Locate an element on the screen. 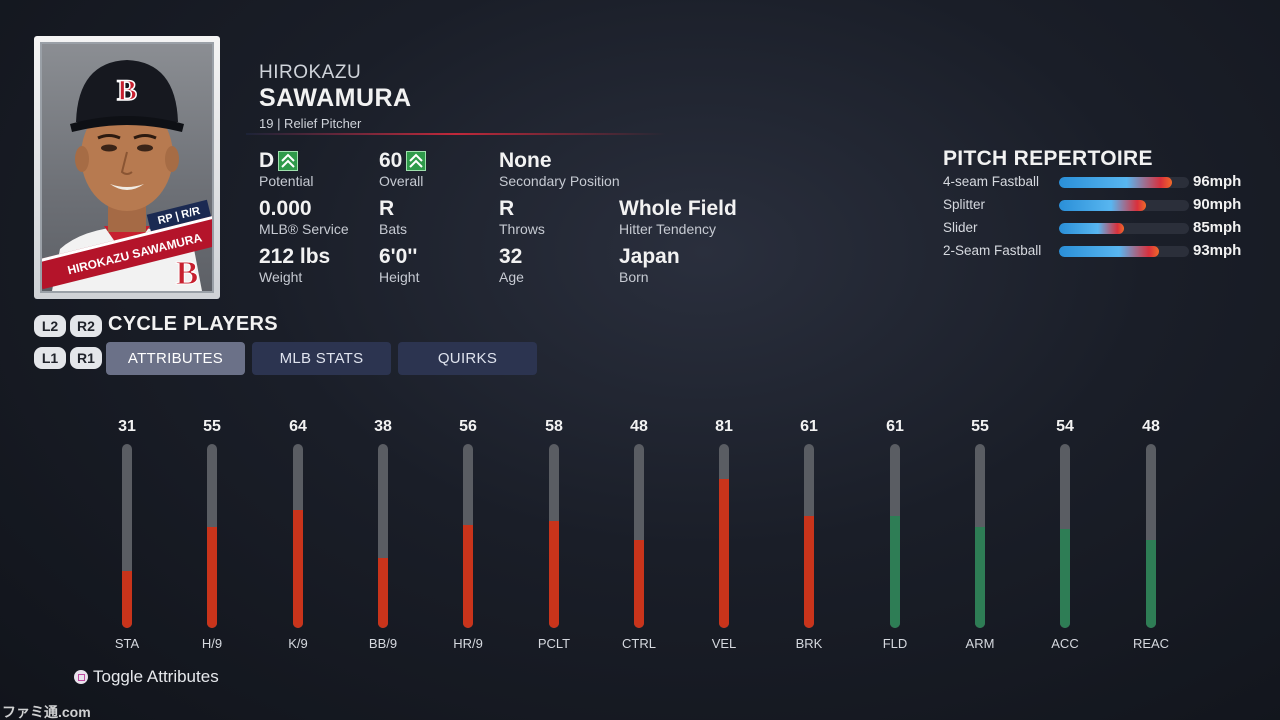  attribute-value: 54 is located at coordinates (1065, 426).